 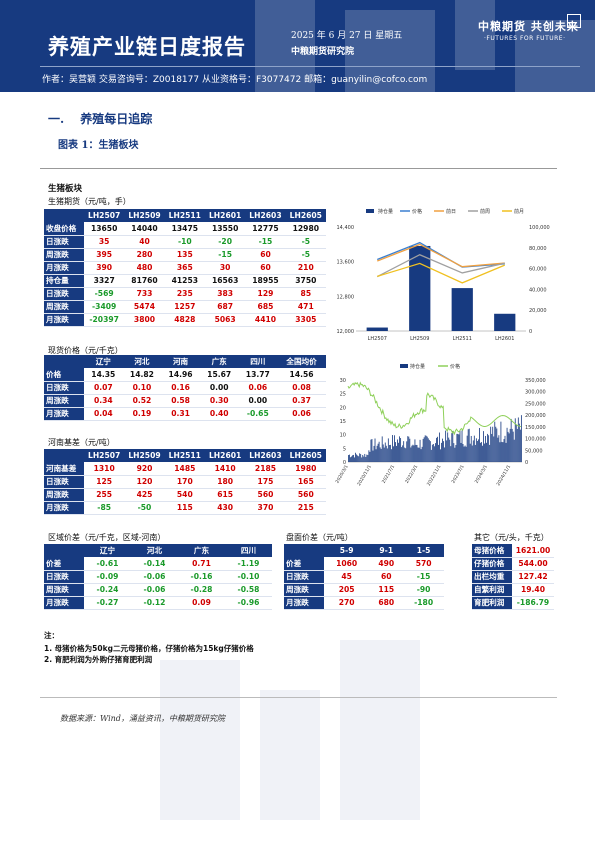 What do you see at coordinates (539, 228) in the screenshot?
I see `y-right-tick: 100,000` at bounding box center [539, 228].